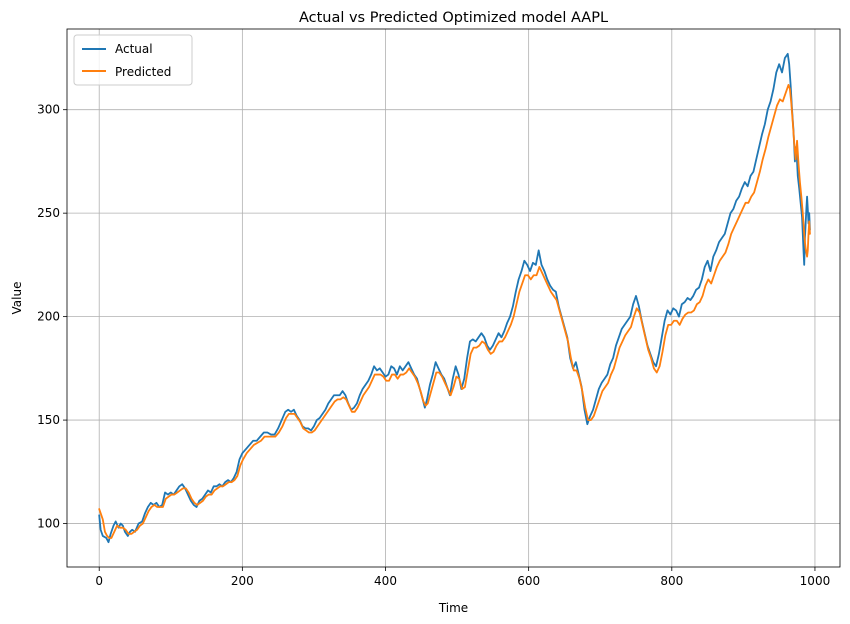  I want to click on y-tick-label: 300, so click(48, 110).